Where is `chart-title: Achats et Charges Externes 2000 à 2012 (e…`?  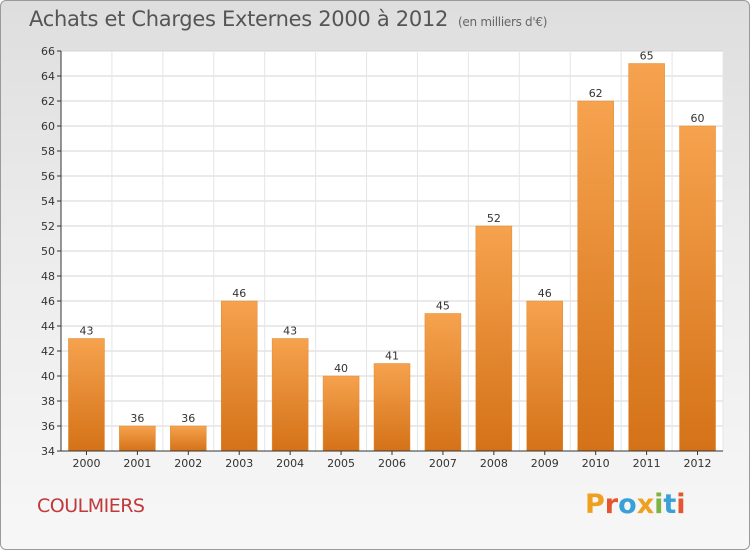 chart-title: Achats et Charges Externes 2000 à 2012 (e… is located at coordinates (288, 19).